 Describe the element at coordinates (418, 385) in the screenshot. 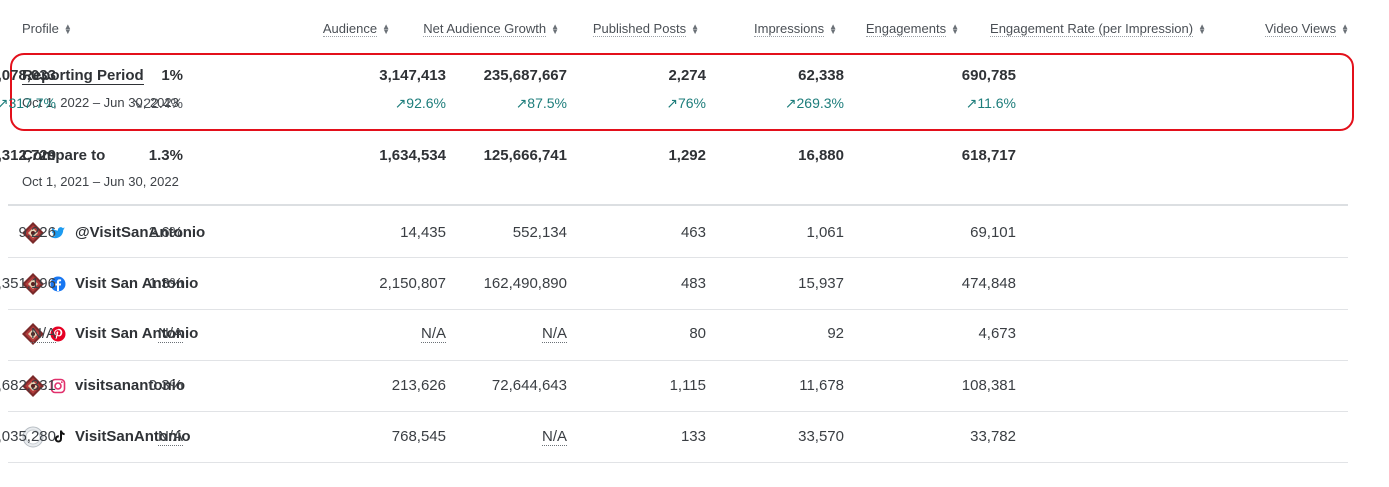

I see `cell-engagements: 213,626` at that location.